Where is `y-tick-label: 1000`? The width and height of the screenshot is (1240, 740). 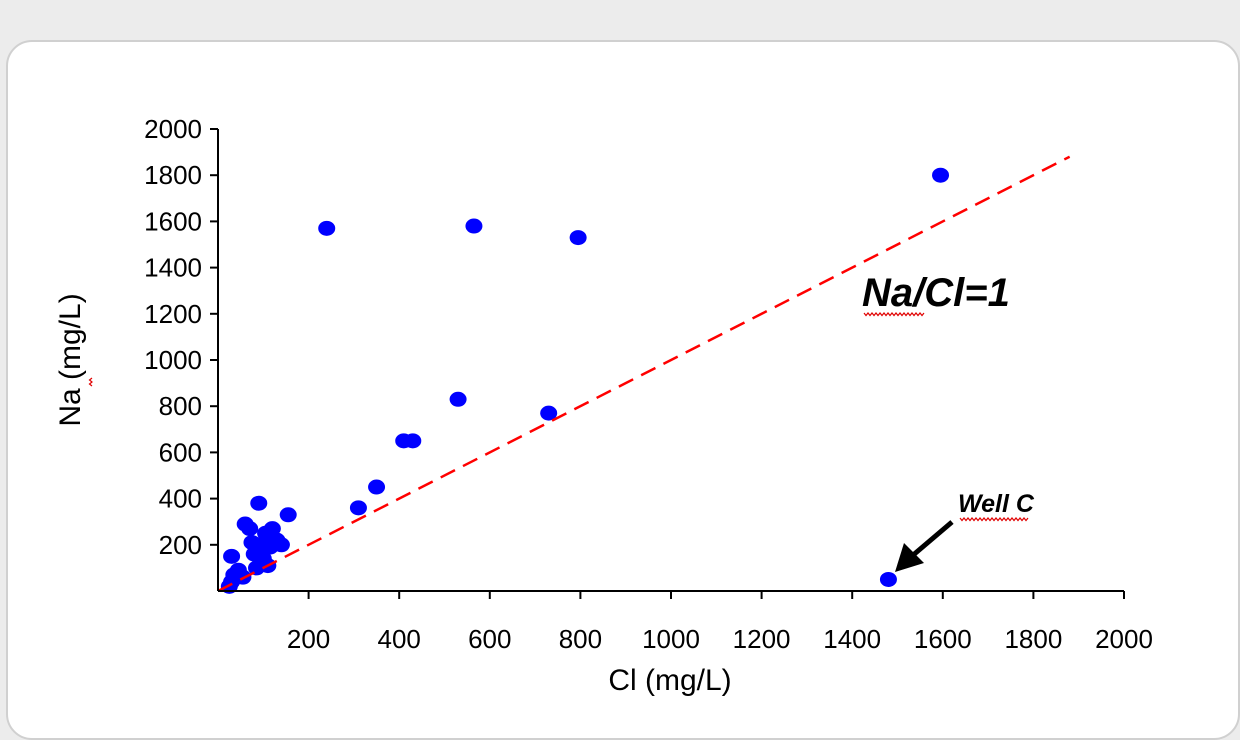
y-tick-label: 1000 is located at coordinates (173, 360).